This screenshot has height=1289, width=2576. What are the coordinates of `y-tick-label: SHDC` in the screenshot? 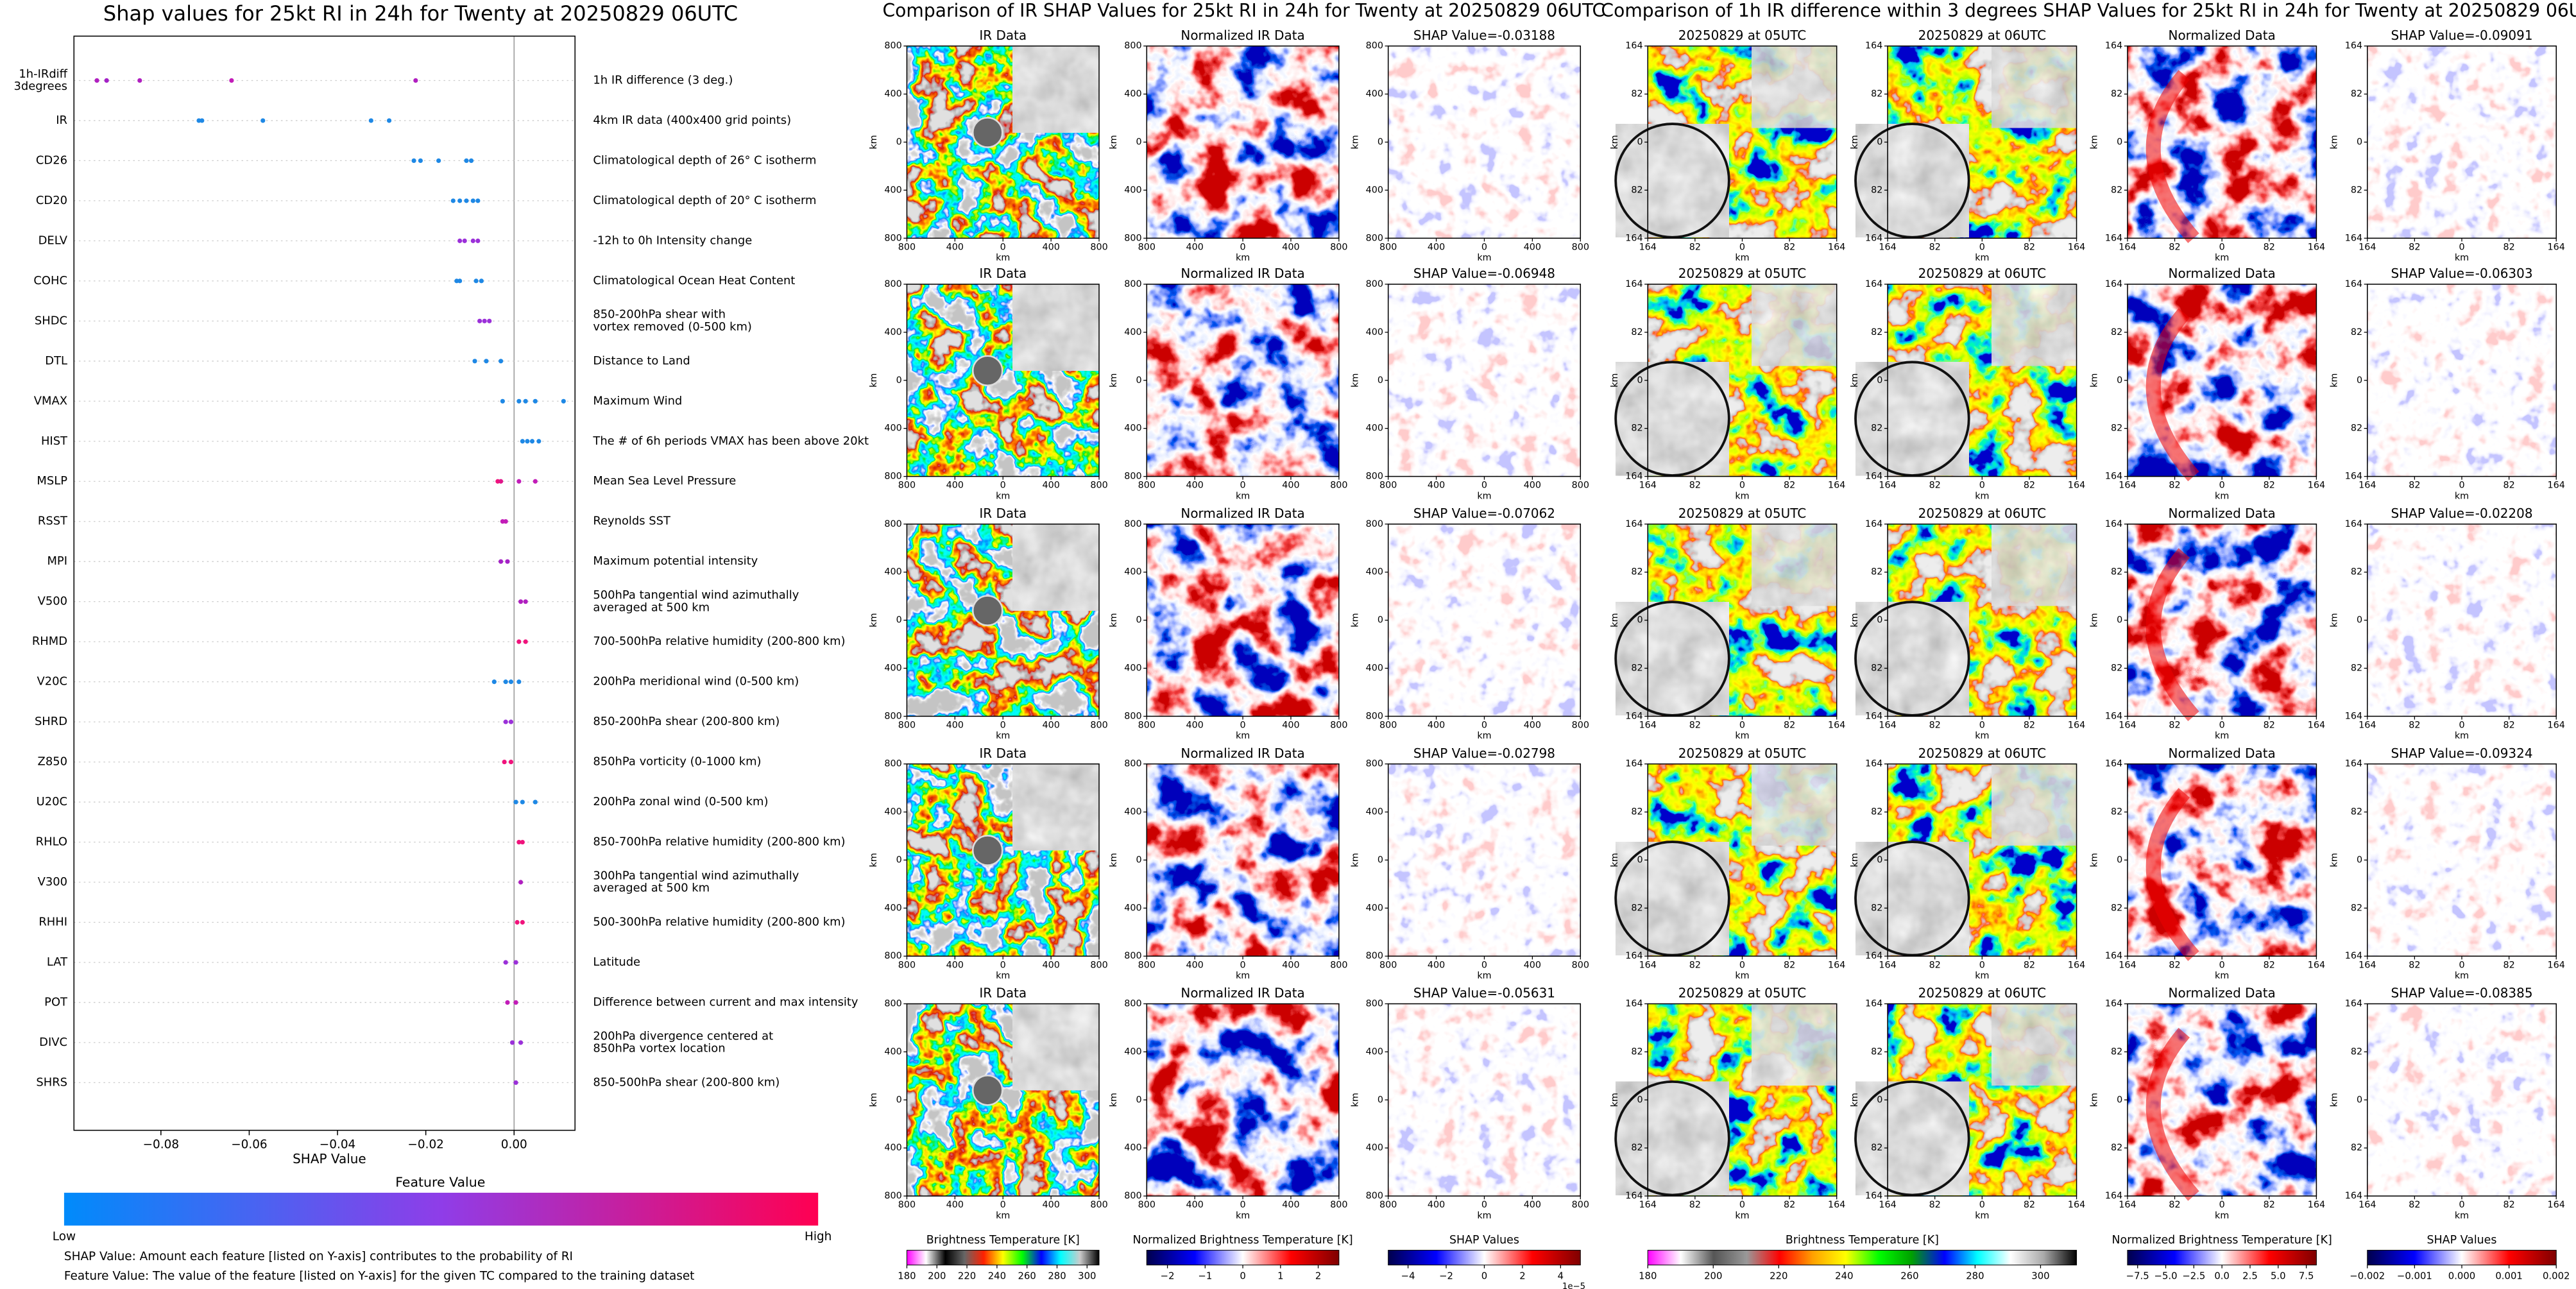 It's located at (51, 320).